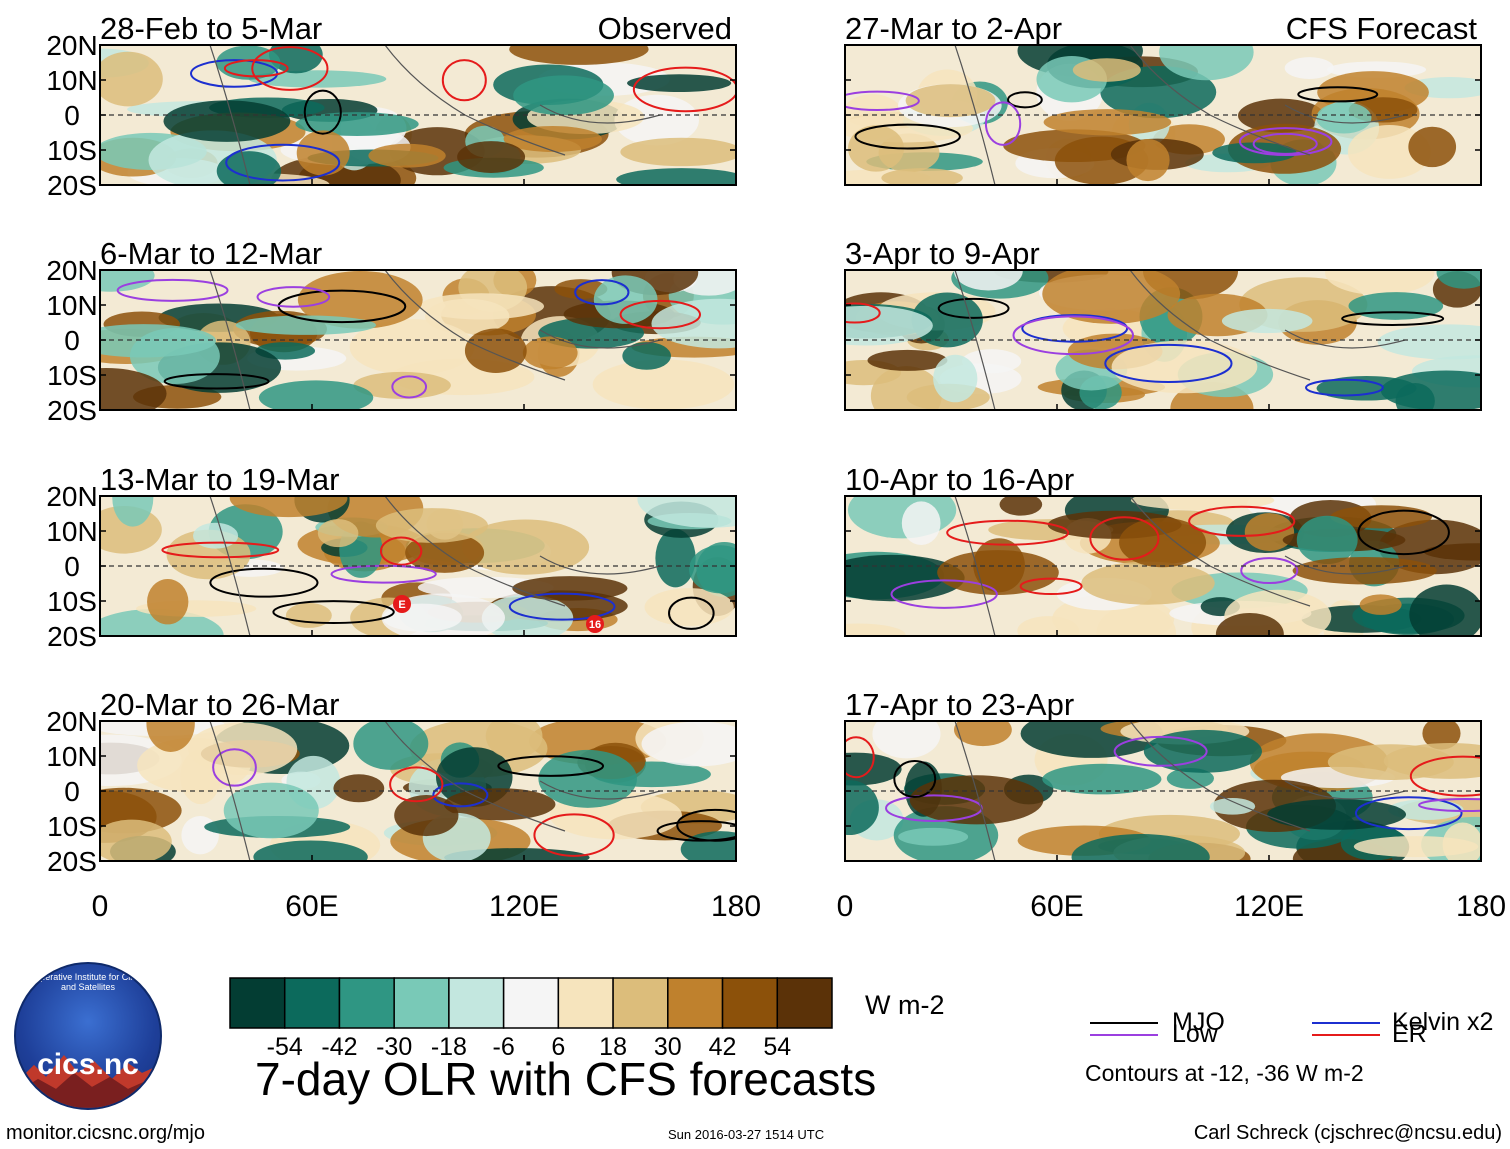 The height and width of the screenshot is (1149, 1510). What do you see at coordinates (1481, 906) in the screenshot?
I see `x-tick-label: 180` at bounding box center [1481, 906].